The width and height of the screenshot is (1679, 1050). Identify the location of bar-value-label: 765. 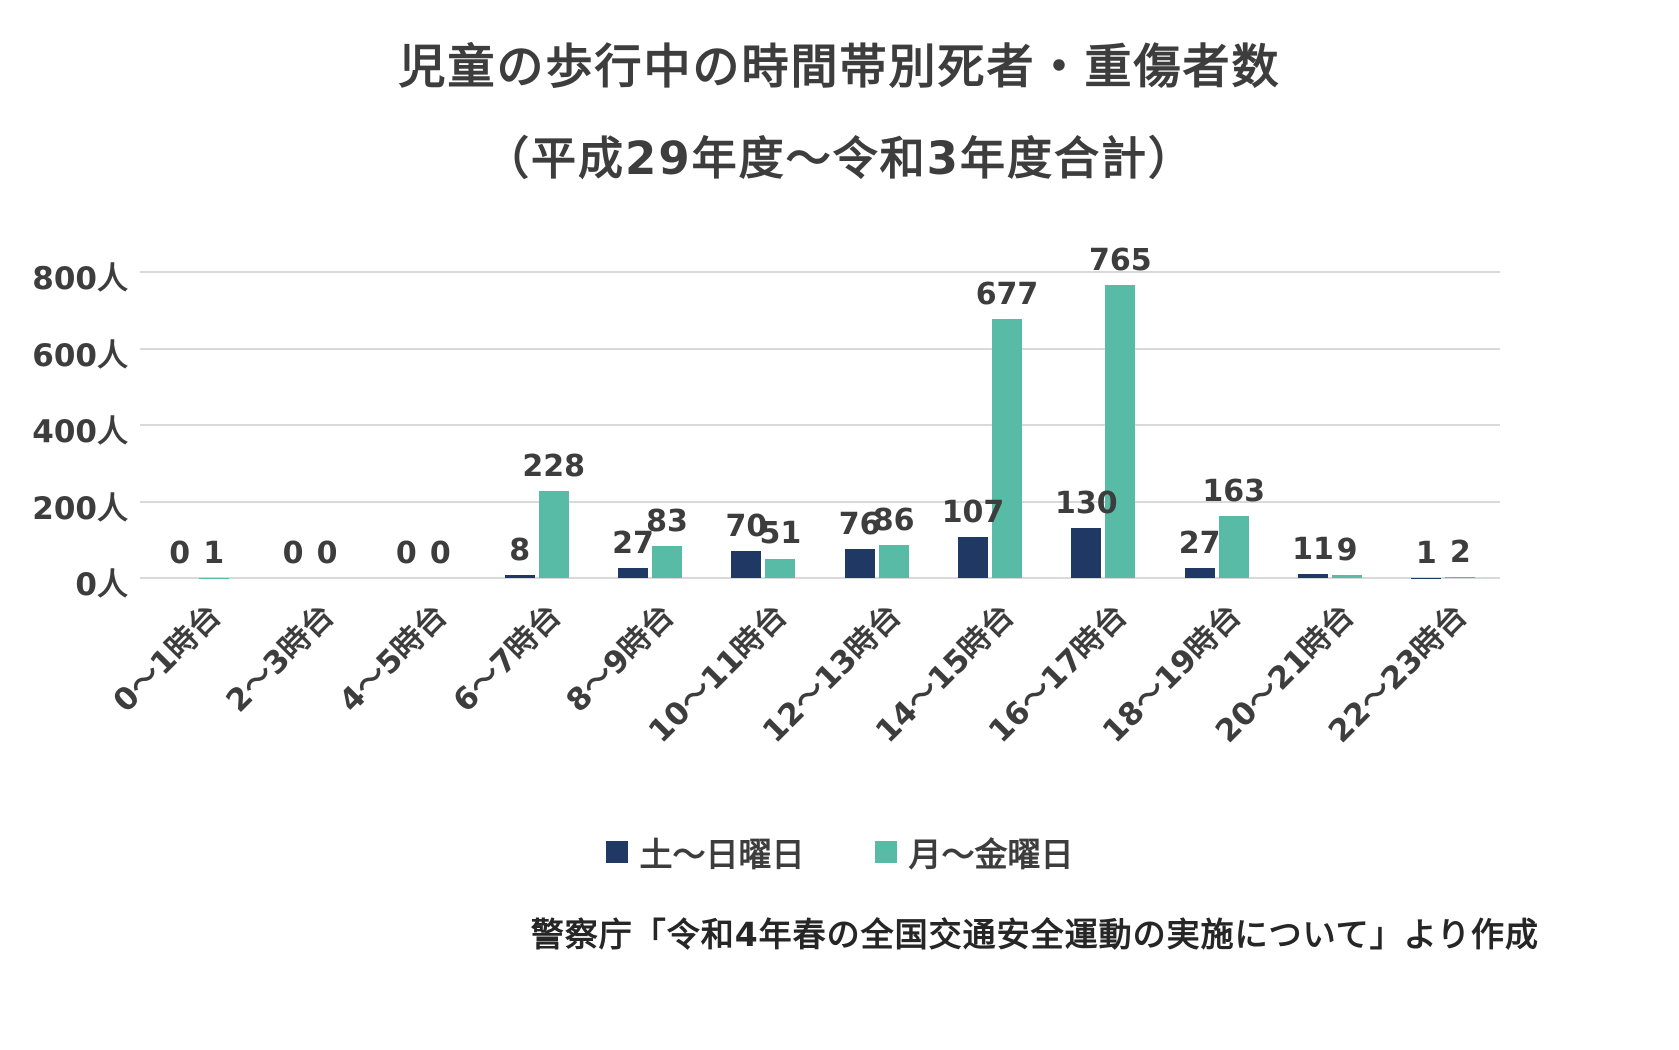
(1120, 261).